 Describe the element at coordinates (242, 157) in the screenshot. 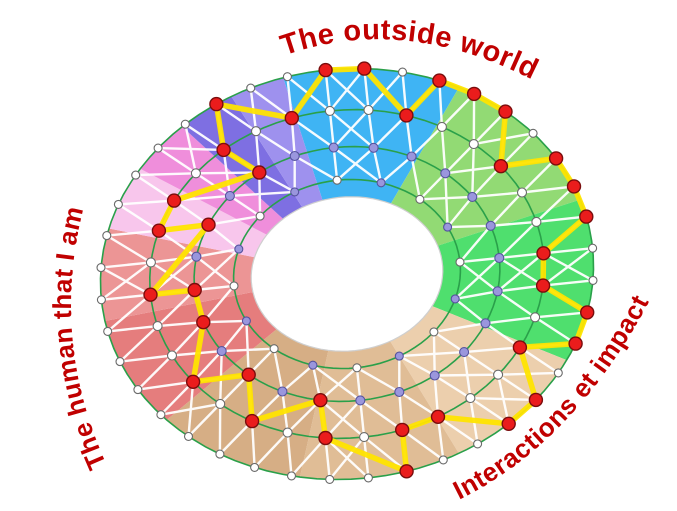

I see `sector-purple-dark` at that location.